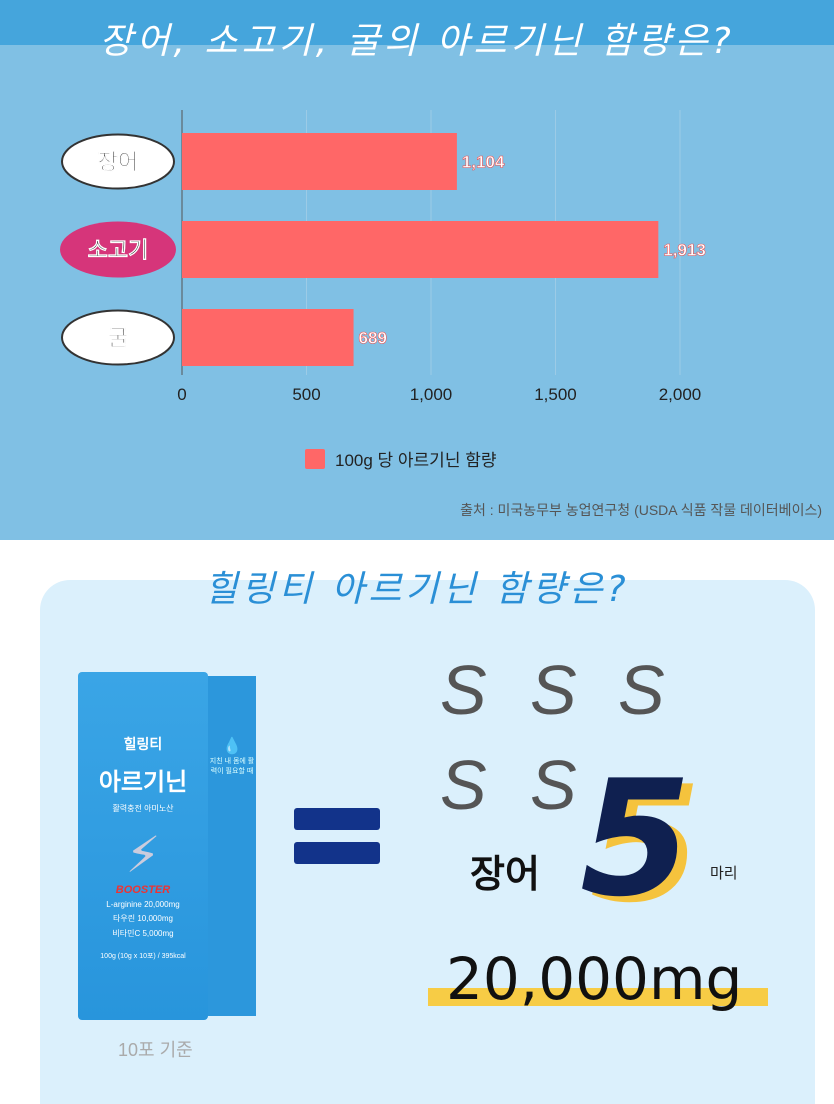  I want to click on title-band, so click(417, 22).